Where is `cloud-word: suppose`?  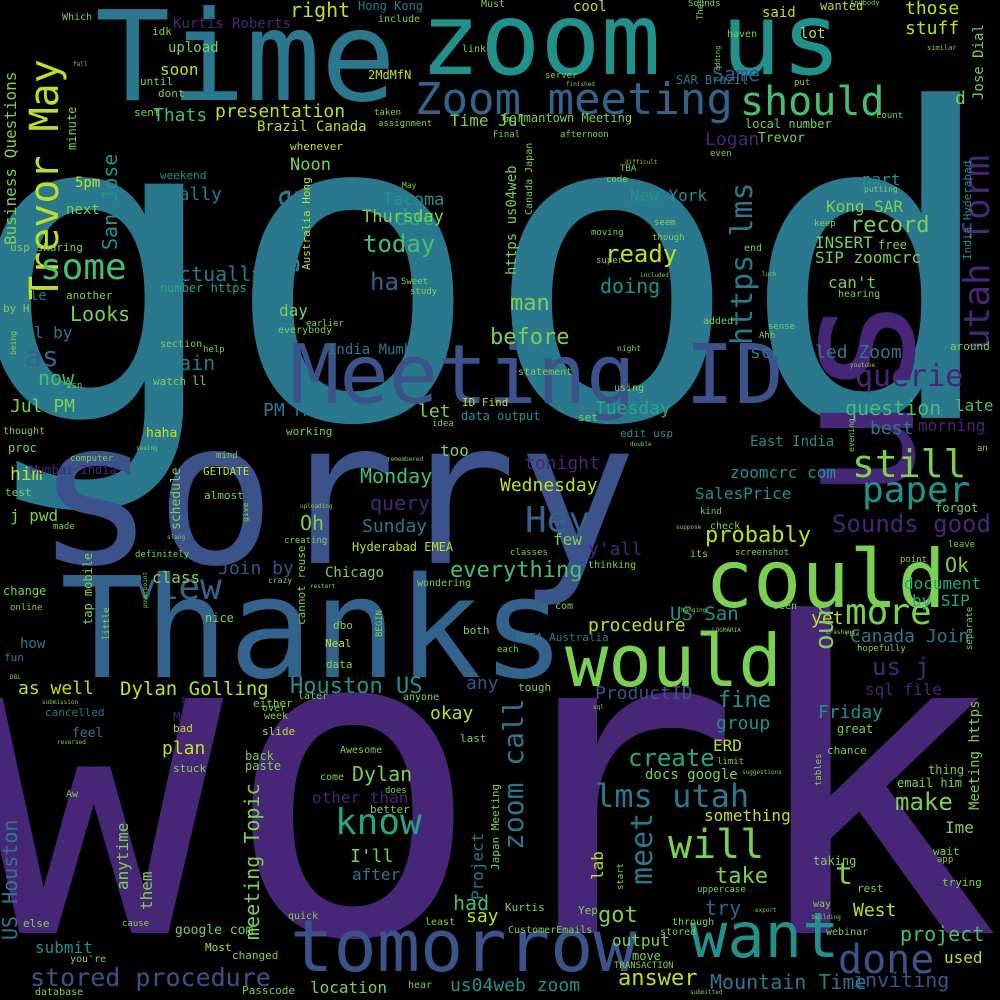
cloud-word: suppose is located at coordinates (689, 527).